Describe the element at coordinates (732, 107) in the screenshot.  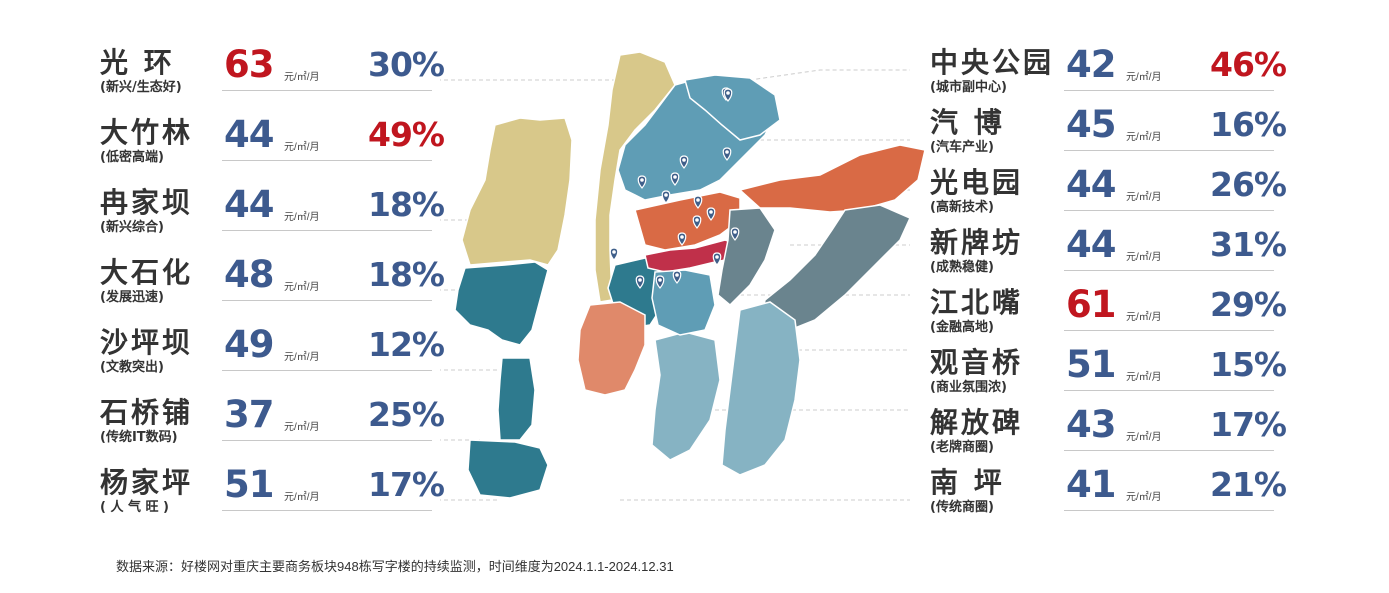
I see `region-zhongyang` at that location.